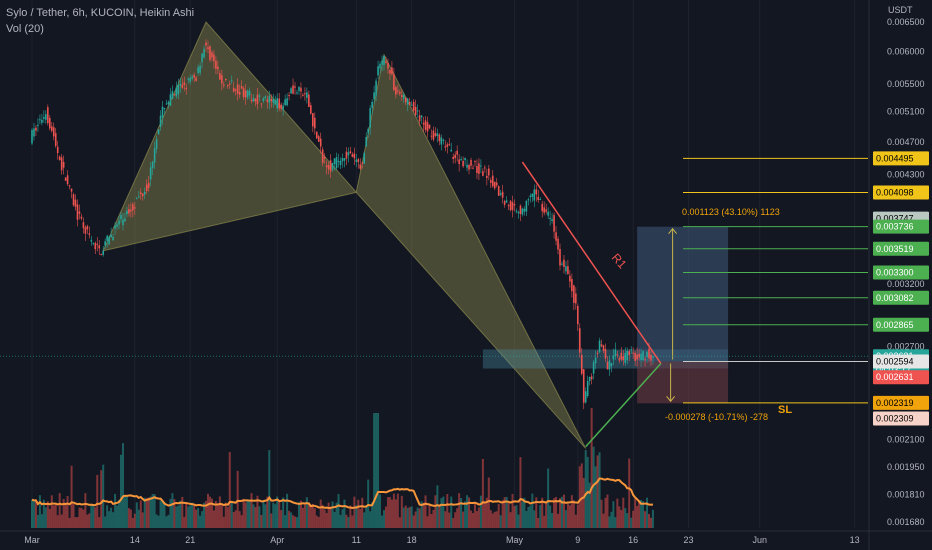 This screenshot has height=550, width=932. Describe the element at coordinates (906, 347) in the screenshot. I see `price-tick-label: 0.002700` at that location.